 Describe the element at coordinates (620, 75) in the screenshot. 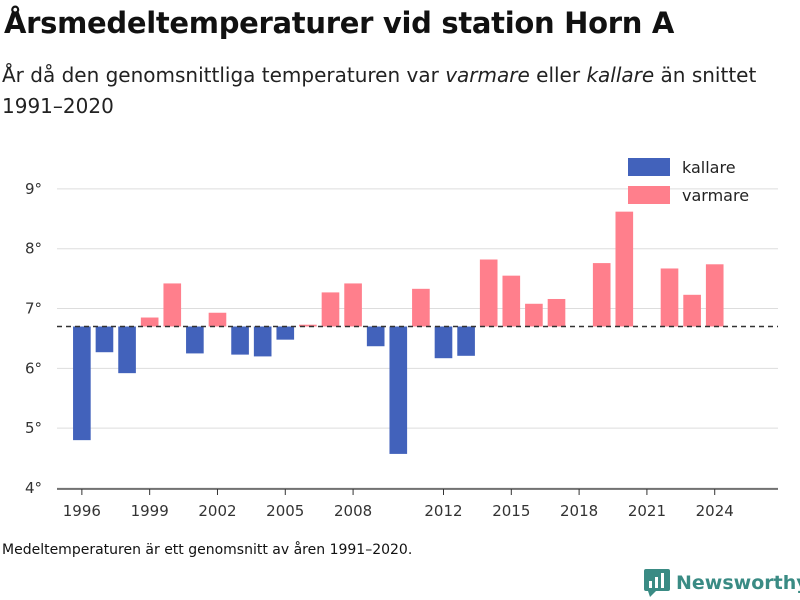

I see `subtitle-cold-word: kallare` at that location.